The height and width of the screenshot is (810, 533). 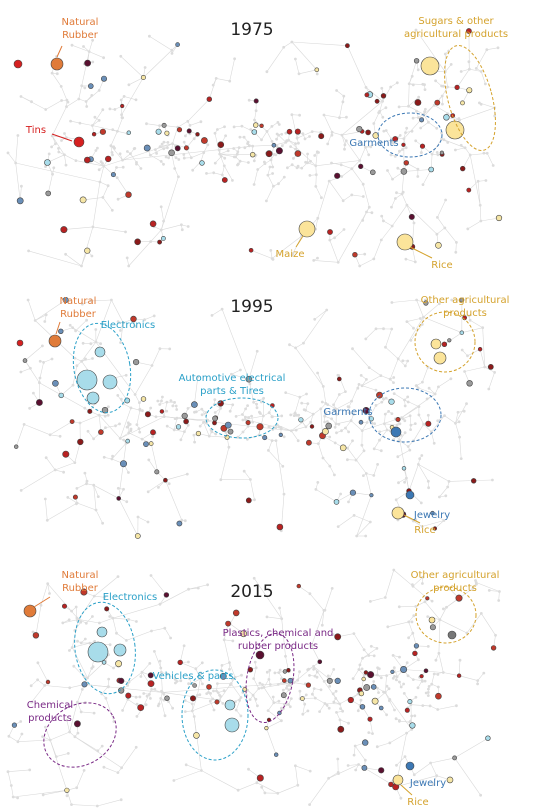 What do you see at coordinates (18, 64) in the screenshot?
I see `key-product-node` at bounding box center [18, 64].